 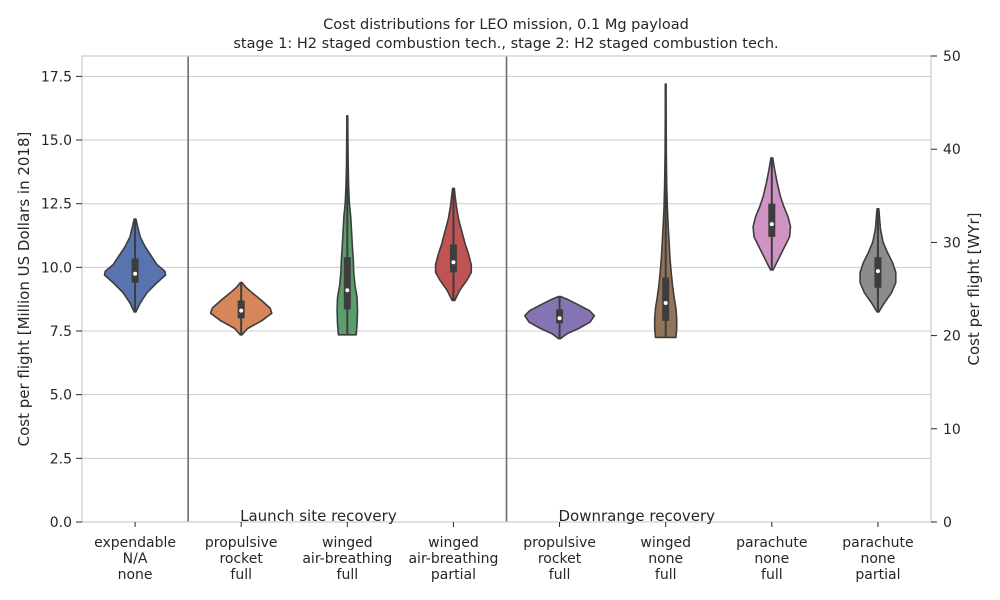 I want to click on y-tick-label: 2.5, so click(x=61, y=459).